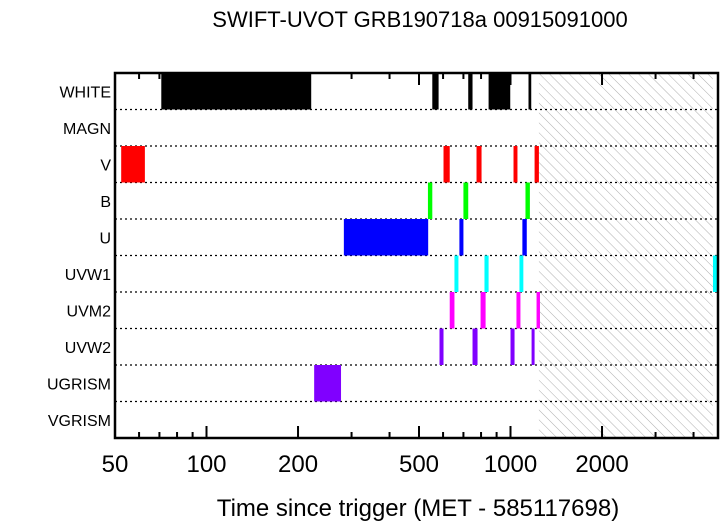 The image size is (721, 527). What do you see at coordinates (328, 383) in the screenshot?
I see `exposure-bar-ugrism` at bounding box center [328, 383].